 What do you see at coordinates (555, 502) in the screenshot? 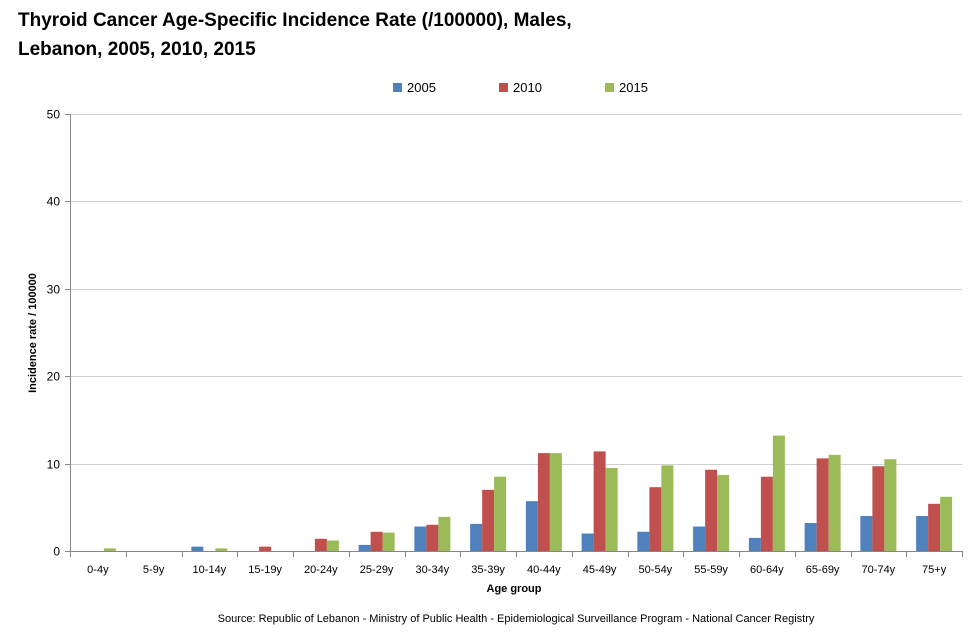
I see `bar-2015-40-44y` at bounding box center [555, 502].